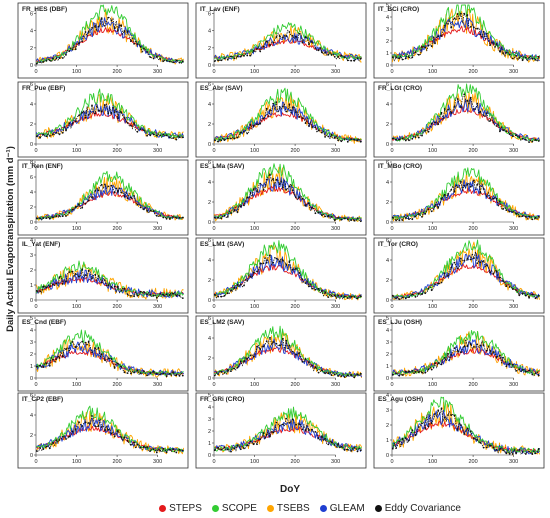  What do you see at coordinates (281, 275) in the screenshot?
I see `panel-frame` at bounding box center [281, 275].